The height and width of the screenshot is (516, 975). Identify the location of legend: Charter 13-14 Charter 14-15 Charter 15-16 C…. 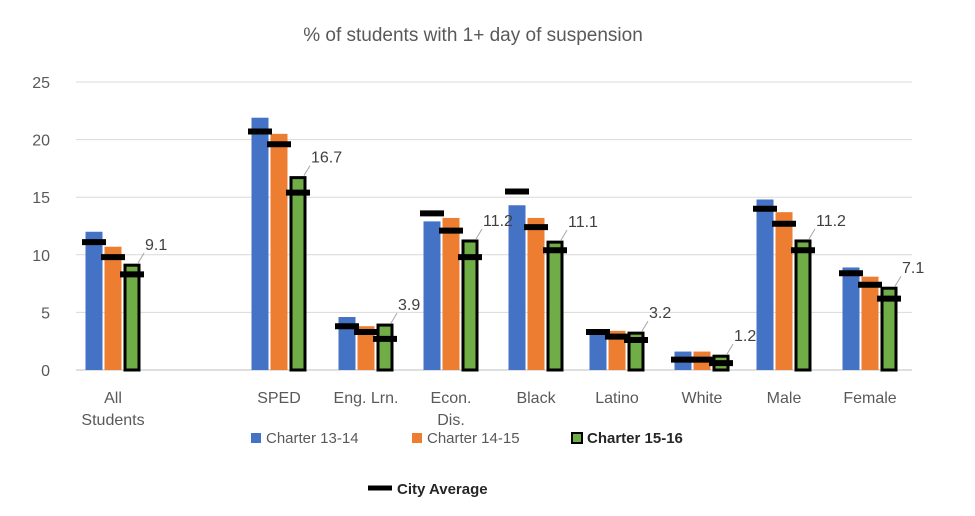
(467, 464).